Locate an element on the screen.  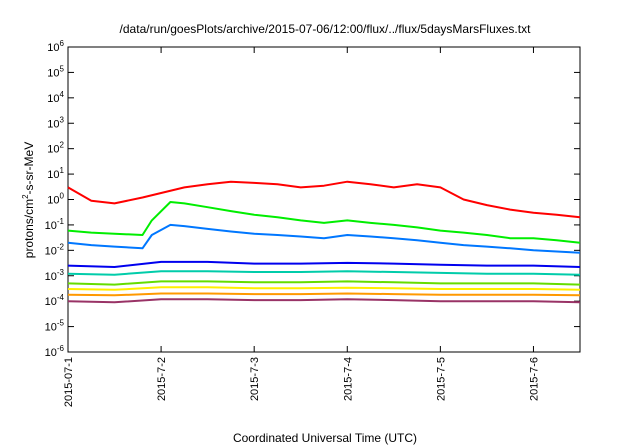
y-tick-label: 10⁻⁴ is located at coordinates (55, 300).